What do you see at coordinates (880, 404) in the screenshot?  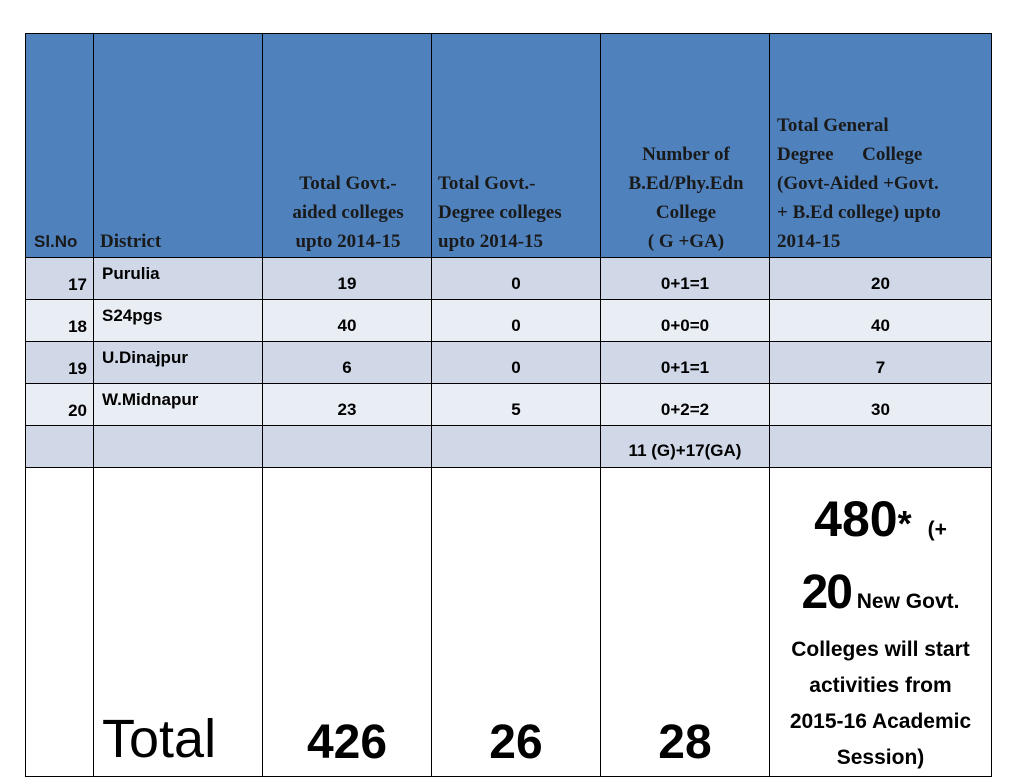 I see `general-cell: 30` at bounding box center [880, 404].